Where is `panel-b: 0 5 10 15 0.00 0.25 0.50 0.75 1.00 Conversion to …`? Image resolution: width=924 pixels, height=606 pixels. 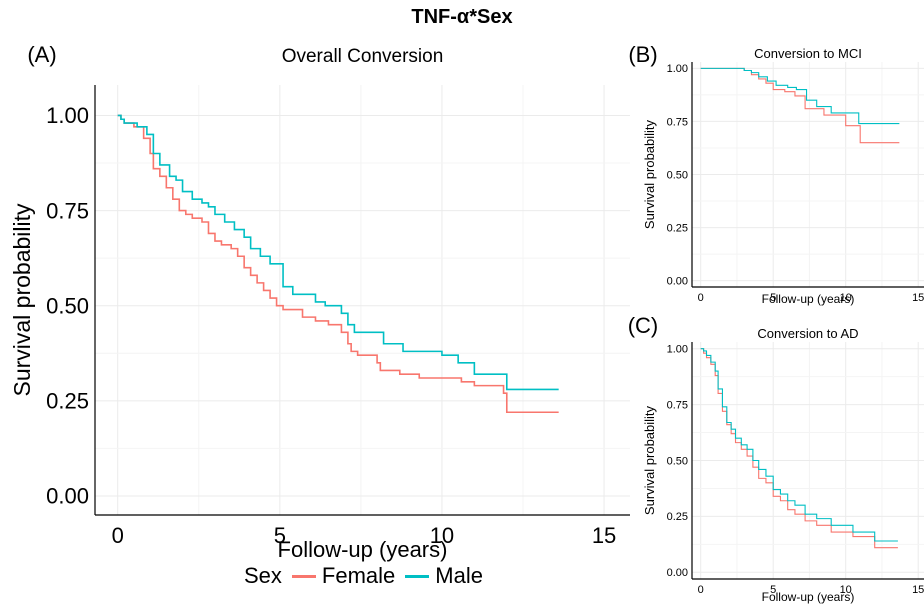
panel-b: 0 5 10 15 0.00 0.25 0.50 0.75 1.00 Conversion to … is located at coordinates (776, 174).